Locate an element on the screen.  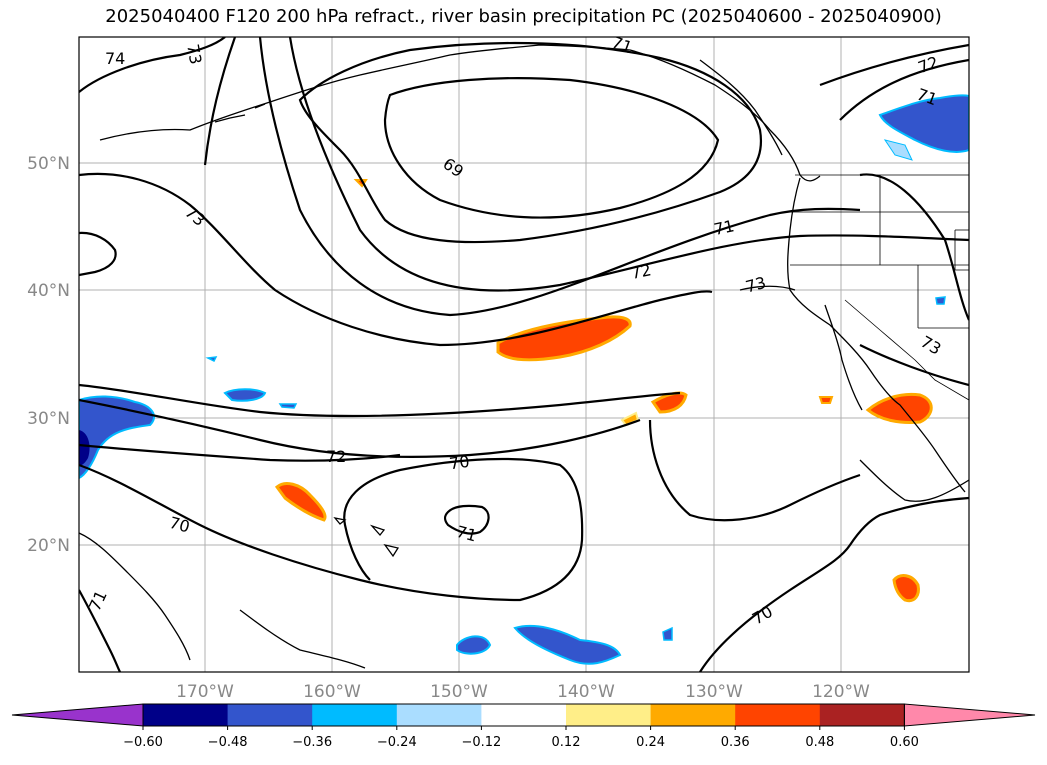
contour-label: 74 is located at coordinates (115, 58).